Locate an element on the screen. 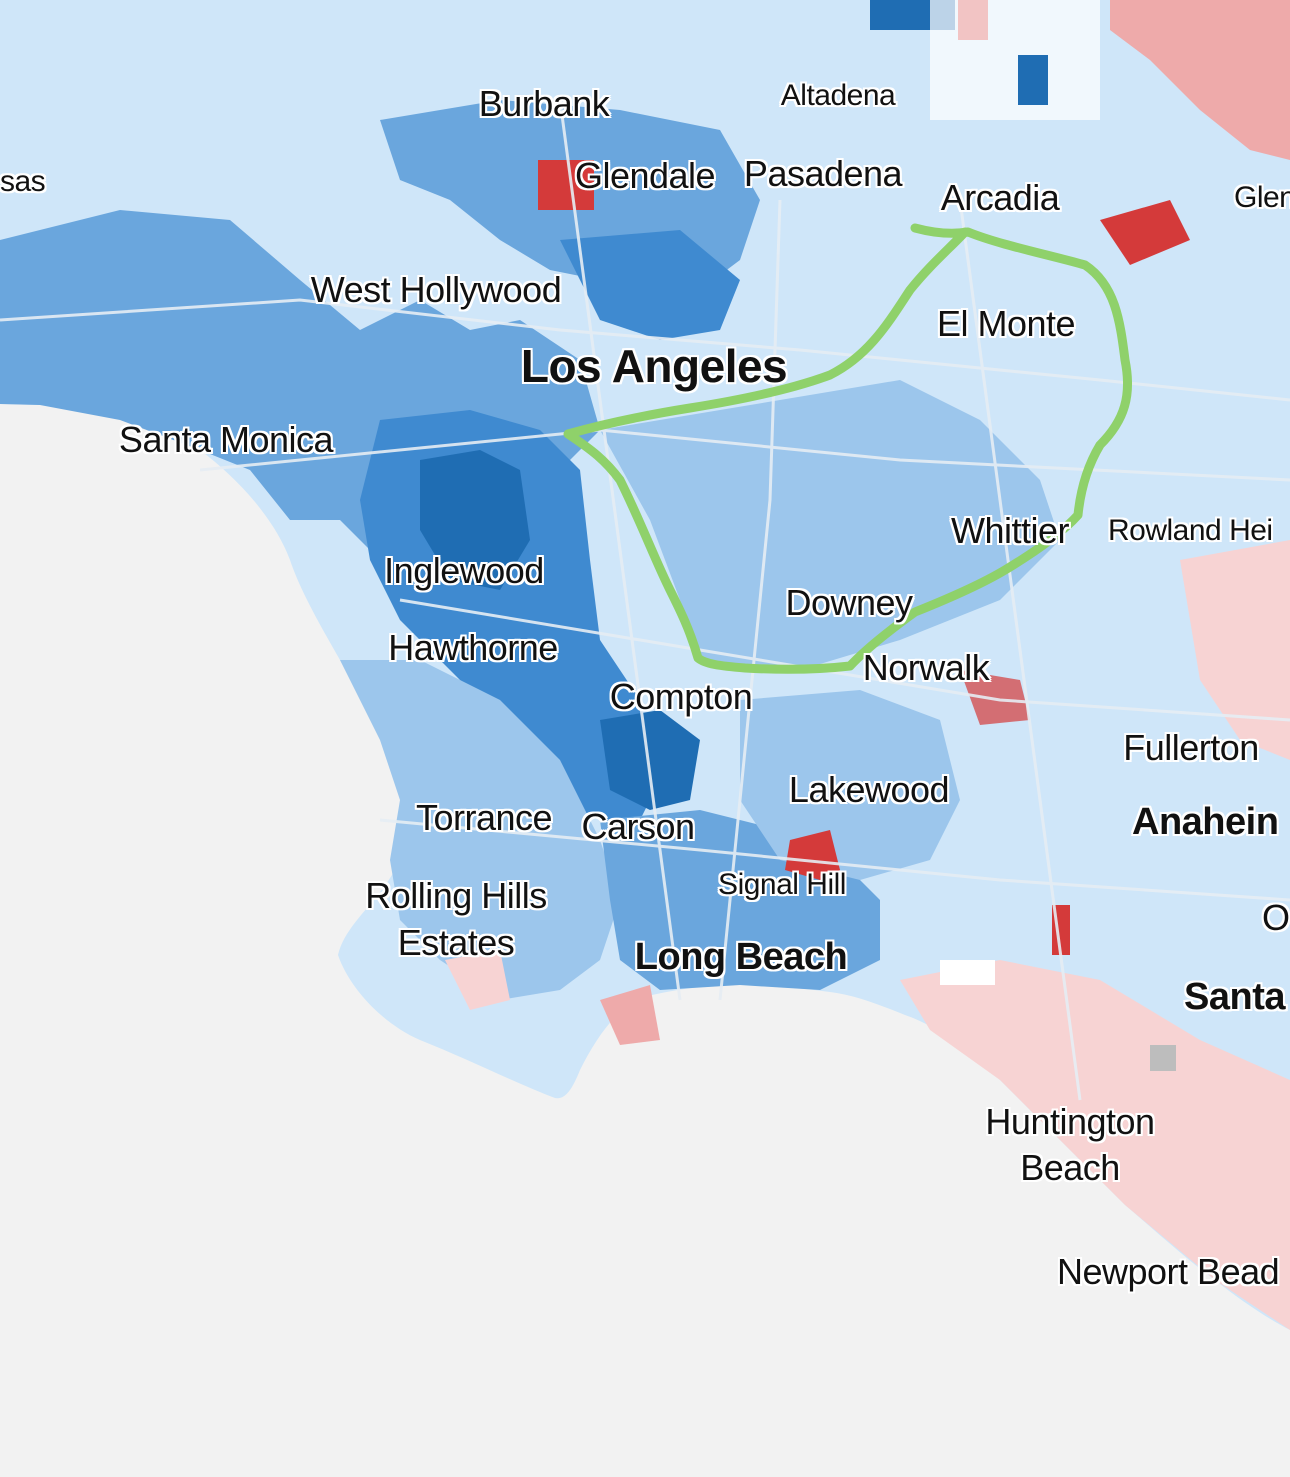 Image resolution: width=1290 pixels, height=1477 pixels. city-label-long-beach: Long Beach is located at coordinates (741, 957).